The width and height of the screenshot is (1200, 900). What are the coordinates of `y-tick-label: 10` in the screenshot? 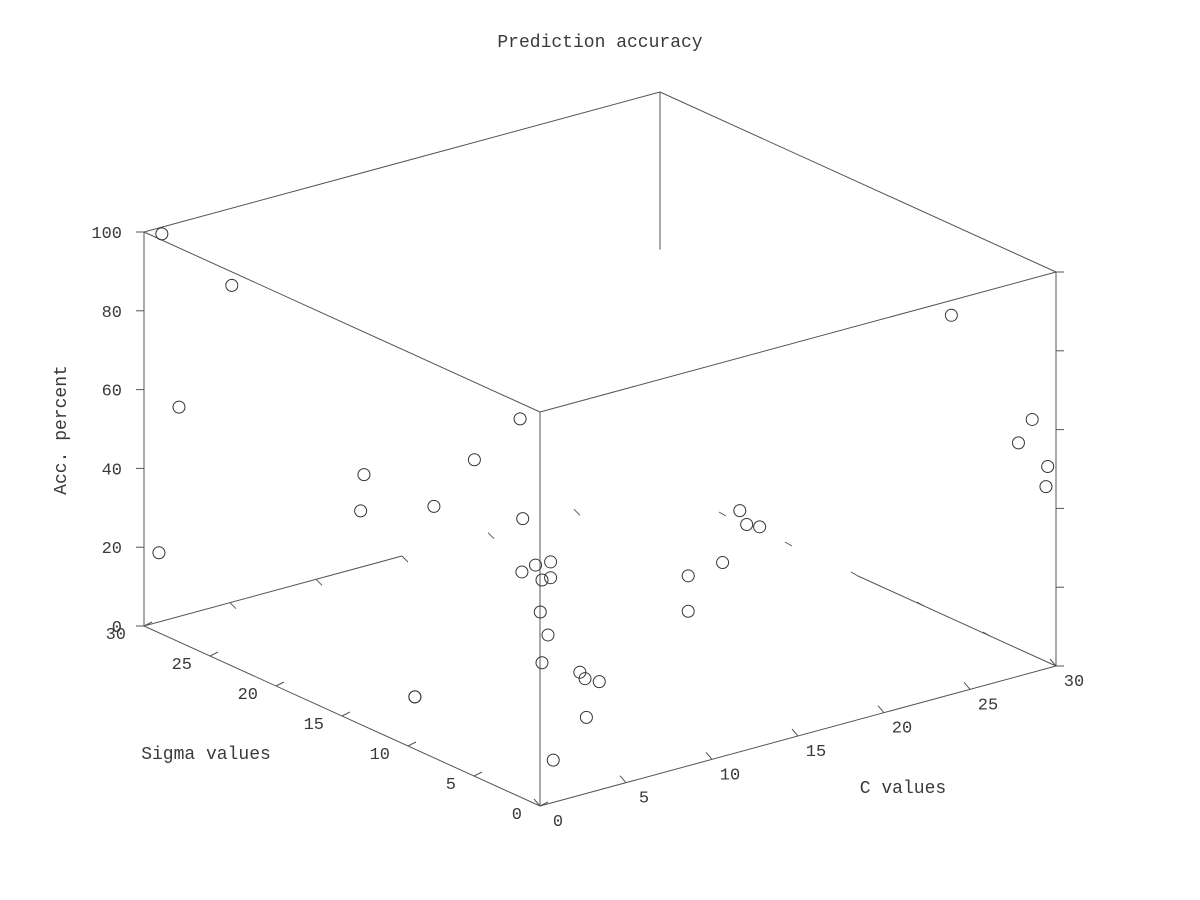 It's located at (380, 755).